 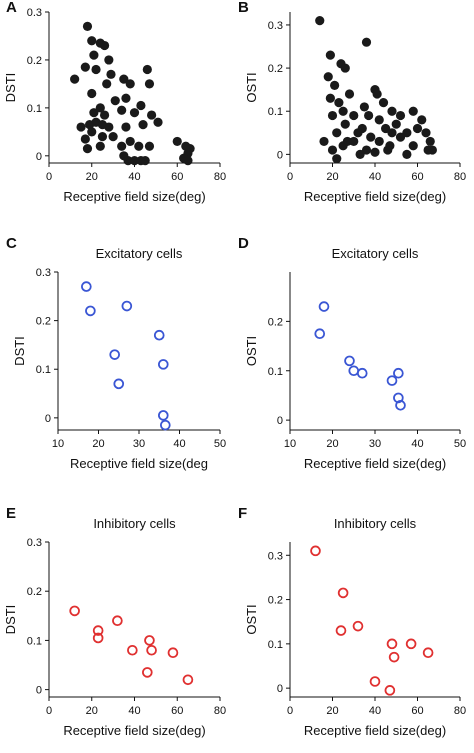 I want to click on panel-letter: B, so click(x=243, y=8).